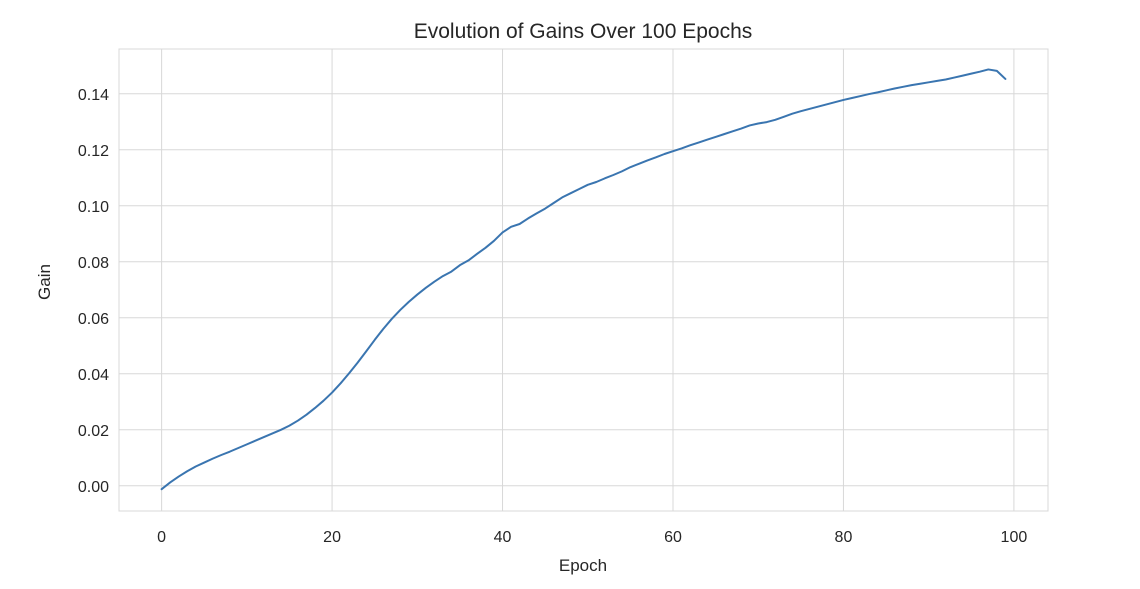  I want to click on y-tick-label: 0.10, so click(93, 207).